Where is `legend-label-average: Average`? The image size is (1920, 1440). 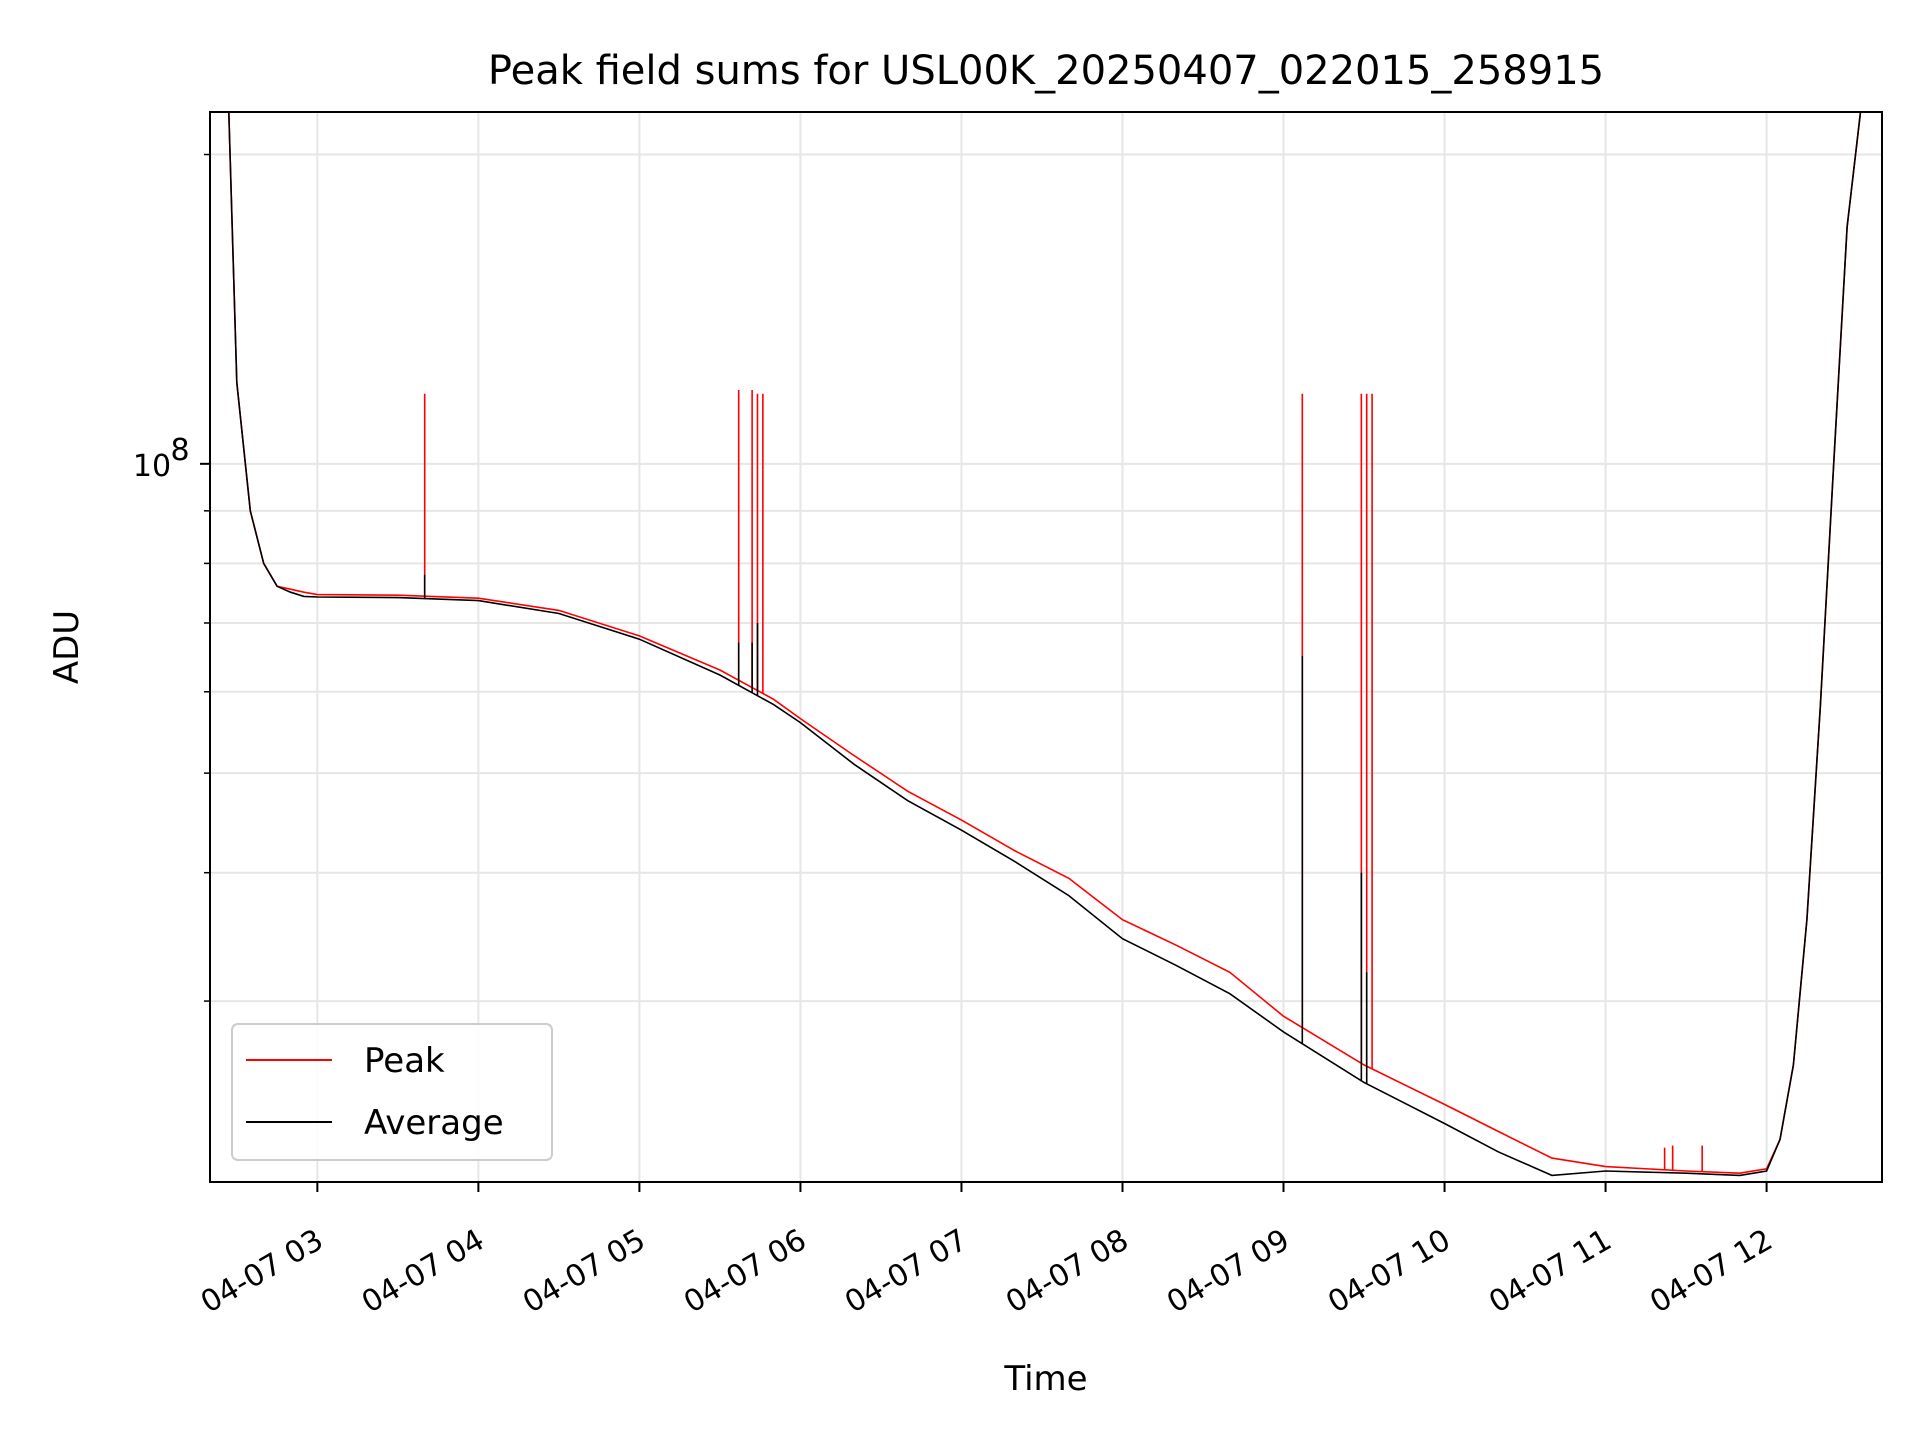 legend-label-average: Average is located at coordinates (434, 1123).